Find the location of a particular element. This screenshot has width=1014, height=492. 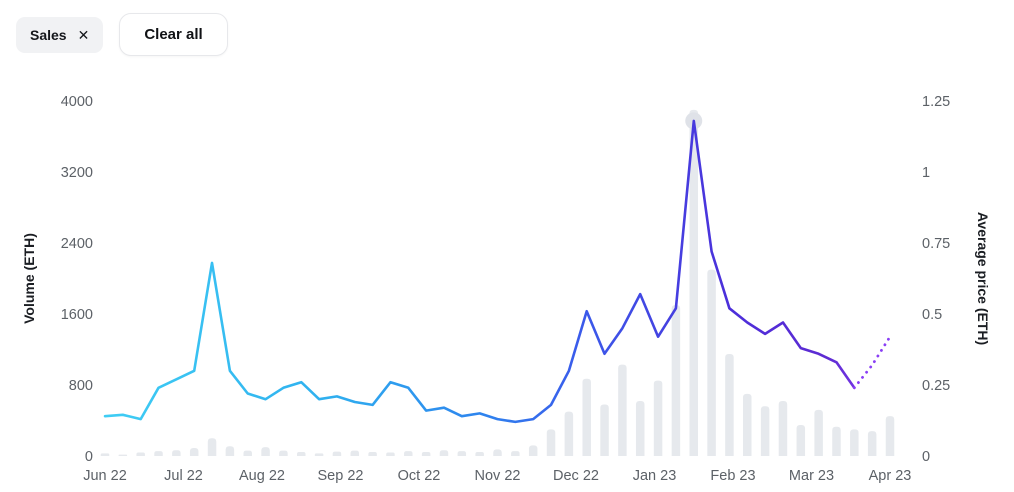

right-axis-tick-label: 0.5 is located at coordinates (932, 315).